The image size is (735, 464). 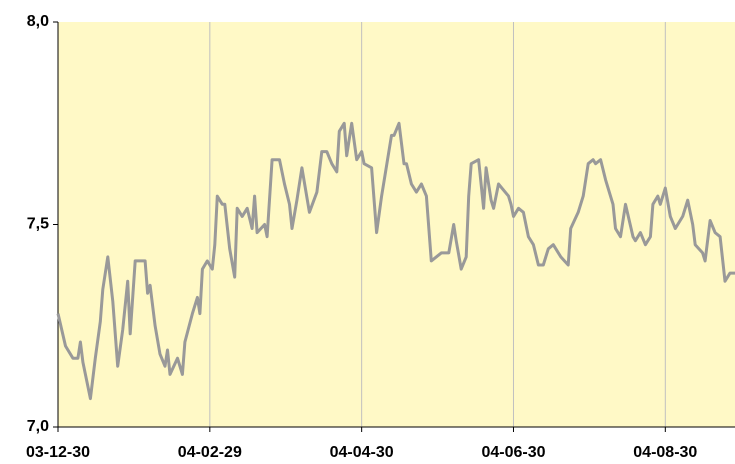 What do you see at coordinates (665, 452) in the screenshot?
I see `x-tick-label: 04-08-30` at bounding box center [665, 452].